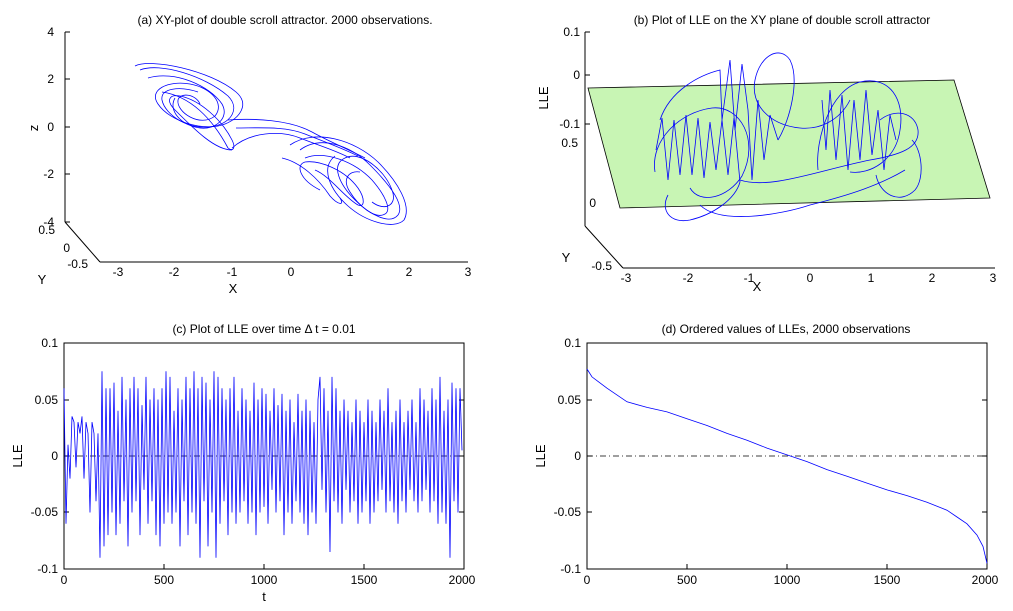 This screenshot has height=611, width=1013. I want to click on panel-b-x-ticks: -3 -2 -1 0 1 2 3, so click(809, 278).